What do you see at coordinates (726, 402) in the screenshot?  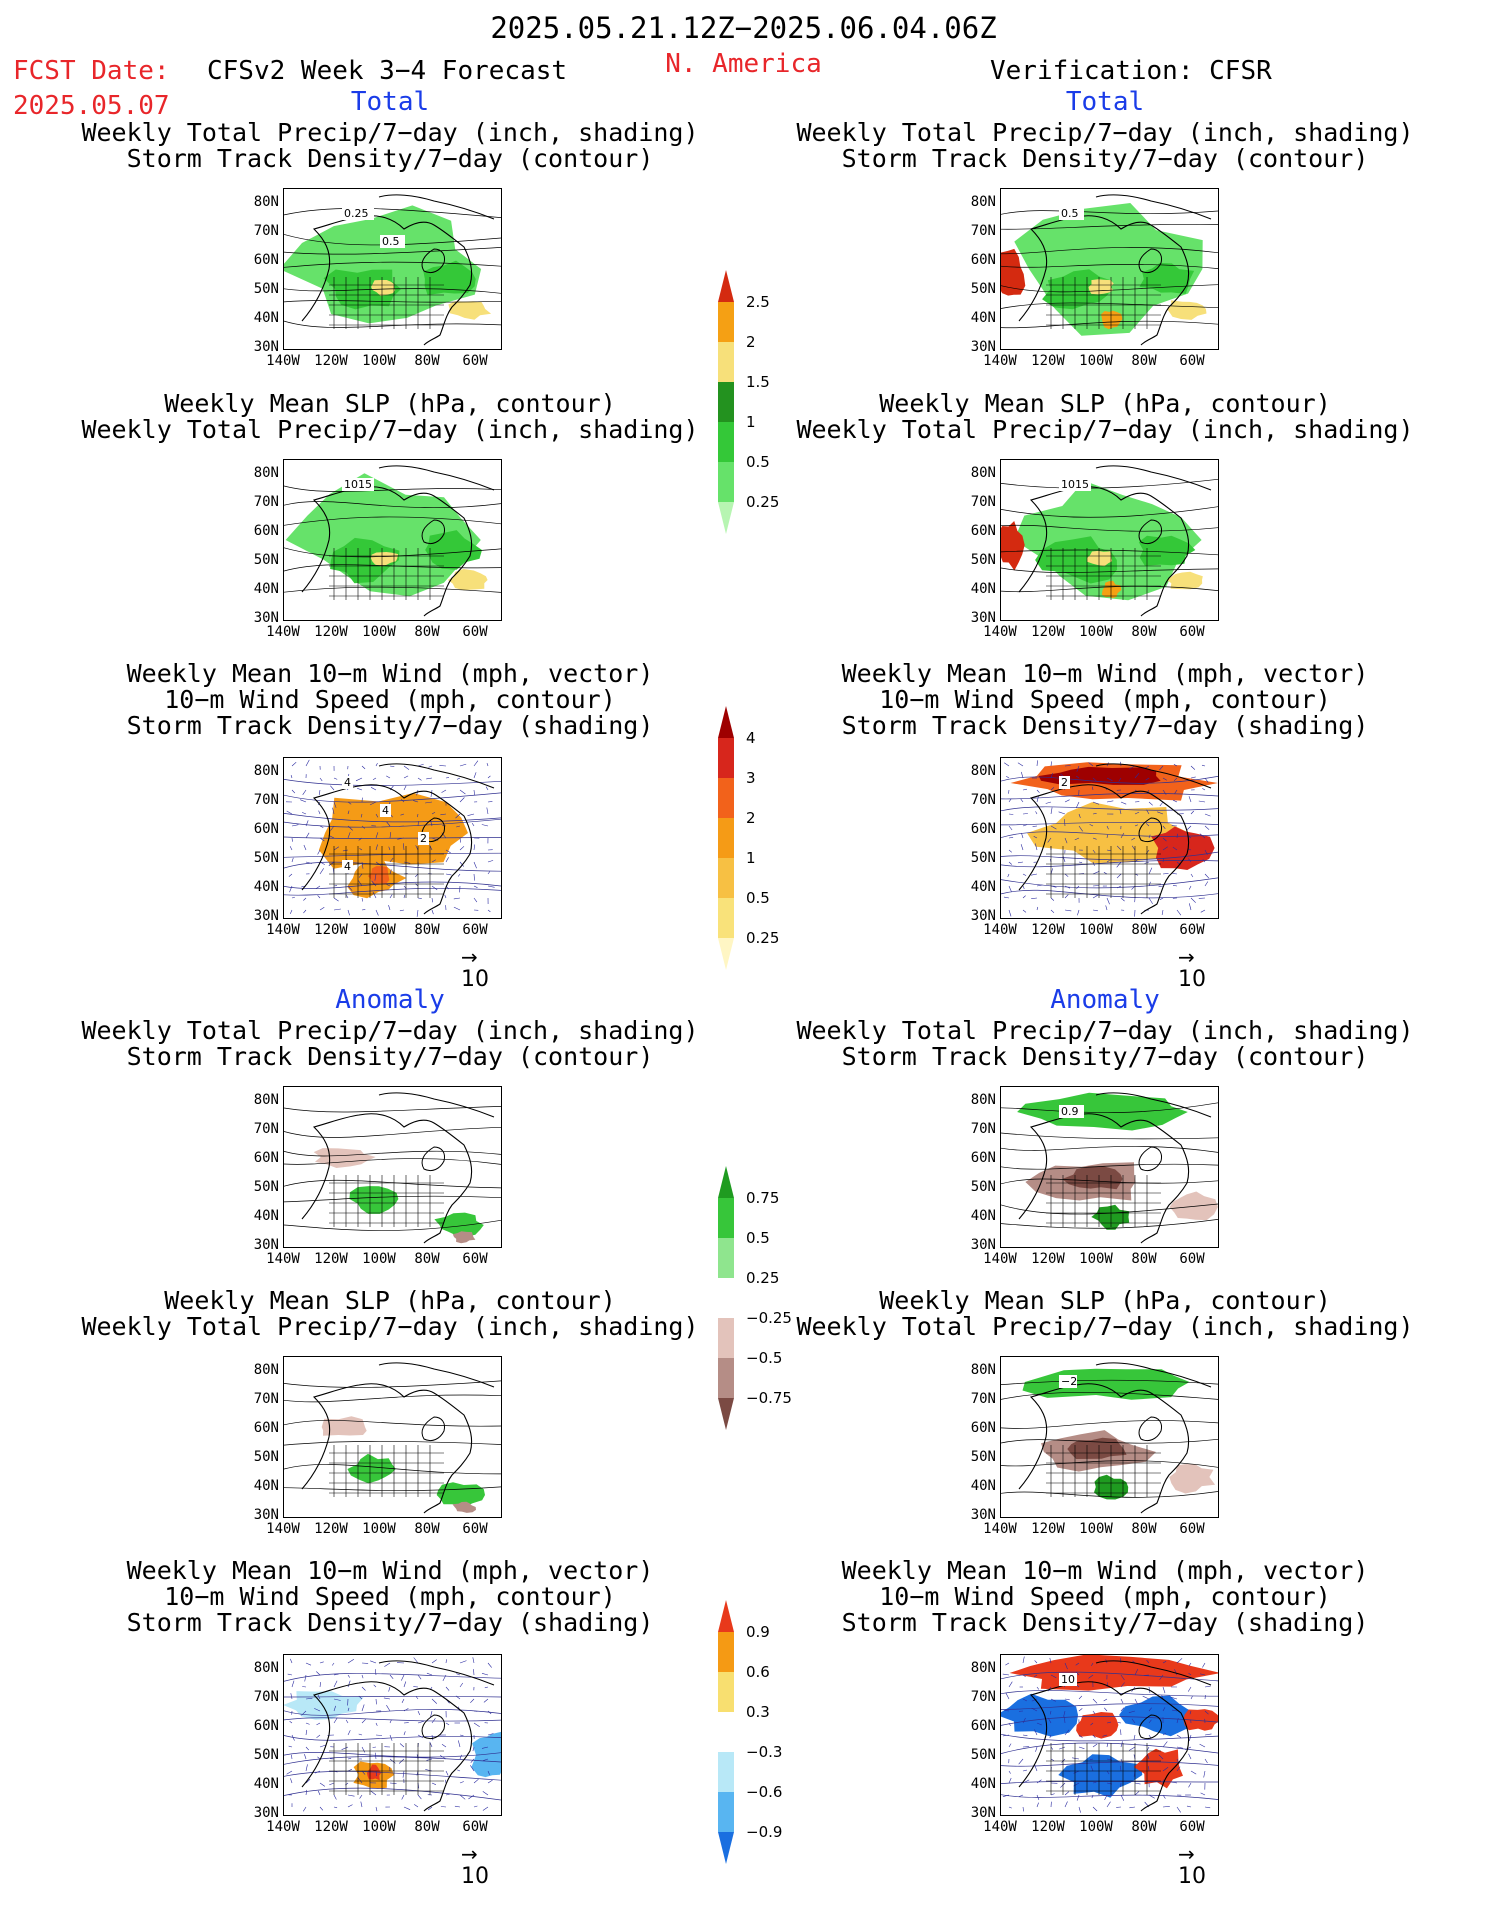 I see `colorbar-precip_total` at bounding box center [726, 402].